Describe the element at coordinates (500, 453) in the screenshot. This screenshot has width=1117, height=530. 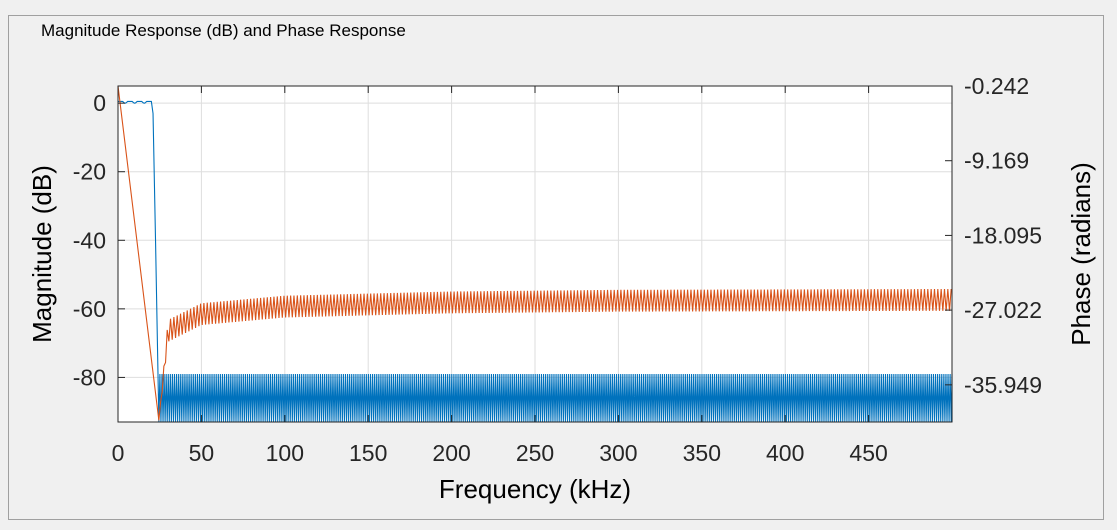
I see `x-tick-labels: 0 50 100 150 200 250 300 350 400 450` at that location.